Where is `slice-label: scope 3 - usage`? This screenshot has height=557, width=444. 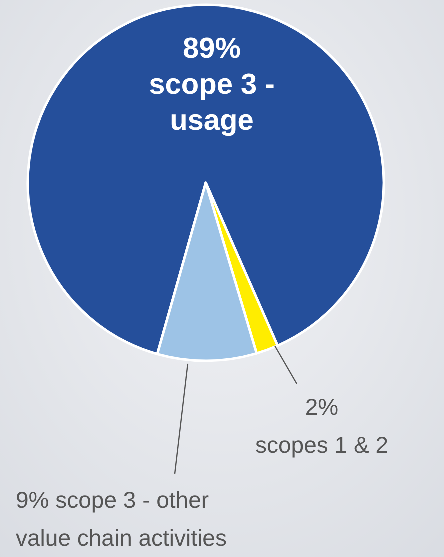
slice-label: scope 3 - usage is located at coordinates (212, 103).